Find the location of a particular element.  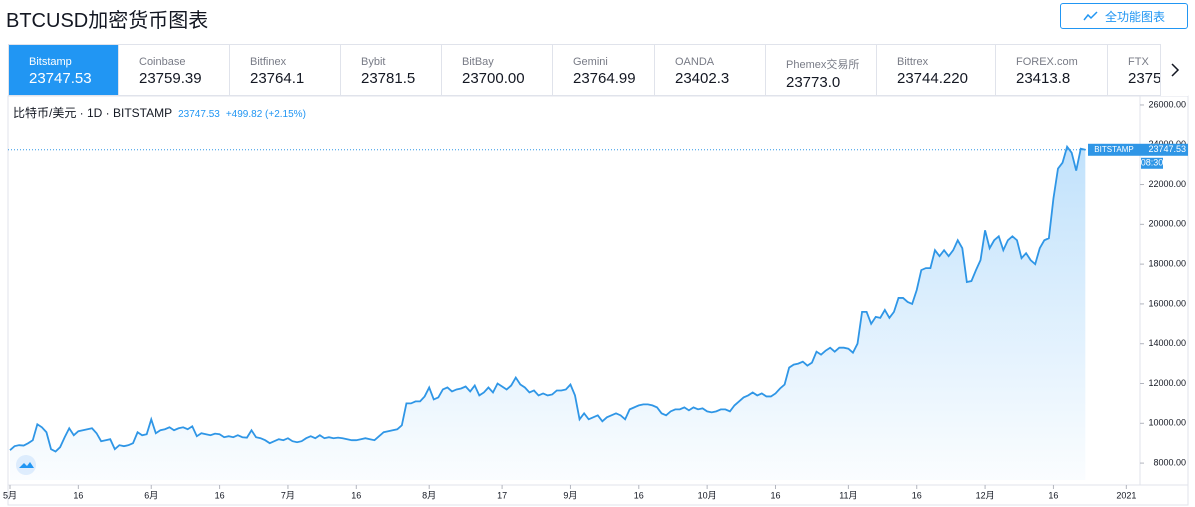

price-label: 23747.53 is located at coordinates (1167, 149).